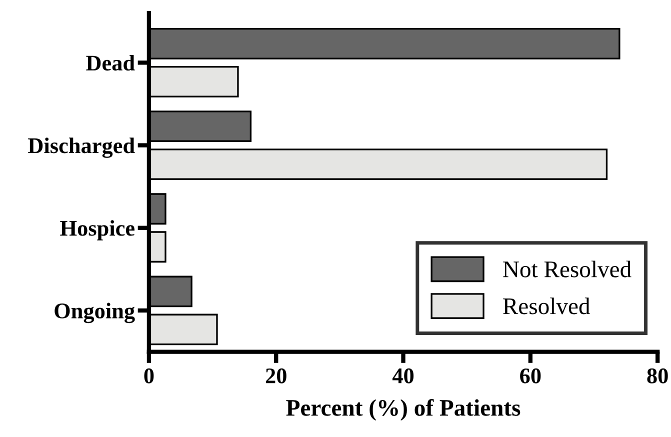 This screenshot has height=437, width=671. Describe the element at coordinates (97, 230) in the screenshot. I see `y-tick-label: Hospice` at that location.